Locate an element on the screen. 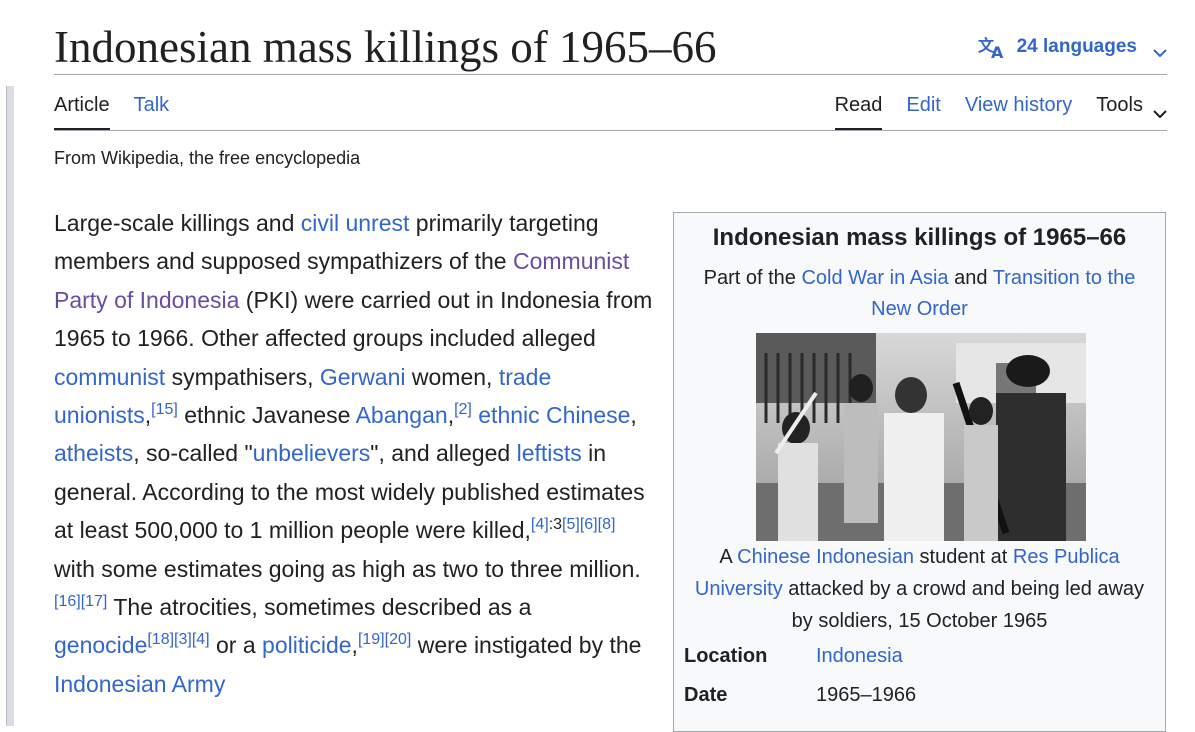 Image resolution: width=1195 pixels, height=732 pixels. inline-link: Res Publica University is located at coordinates (907, 573).